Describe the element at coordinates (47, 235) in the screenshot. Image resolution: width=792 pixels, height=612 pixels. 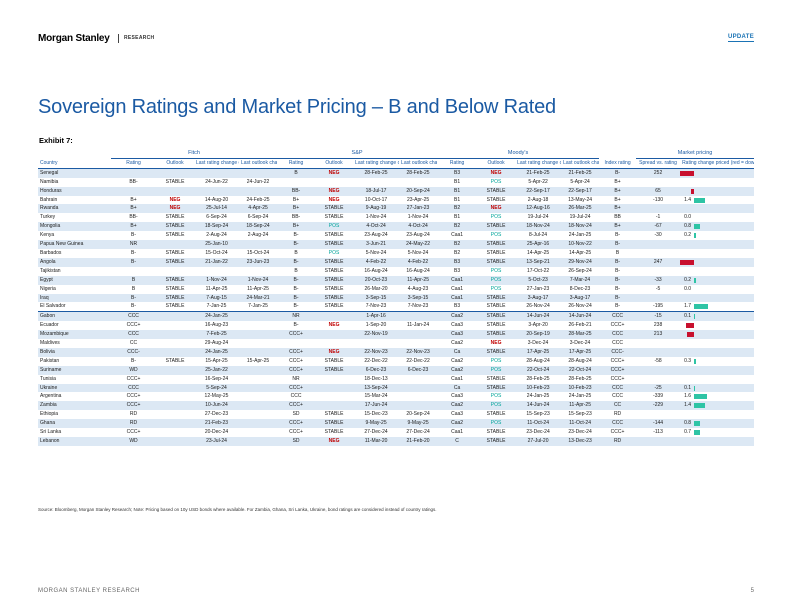
I see `country-cell: Kenya` at that location.